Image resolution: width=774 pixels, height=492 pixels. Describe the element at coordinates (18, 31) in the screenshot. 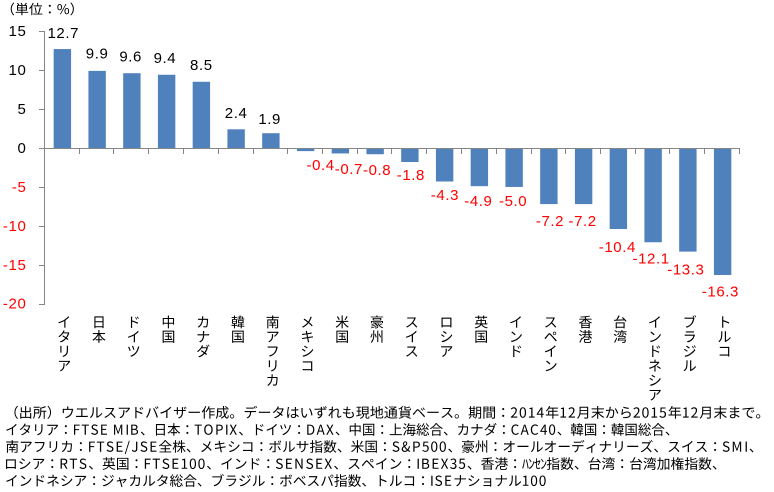

I see `svg-text: 15` at that location.